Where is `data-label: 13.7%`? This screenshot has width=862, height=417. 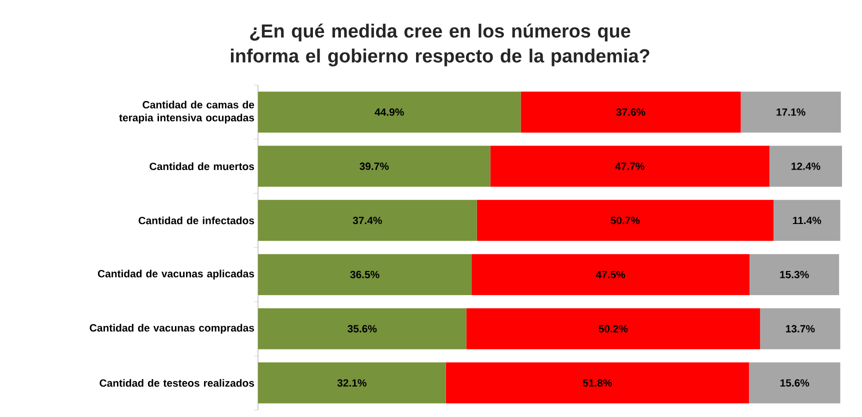 data-label: 13.7% is located at coordinates (800, 328).